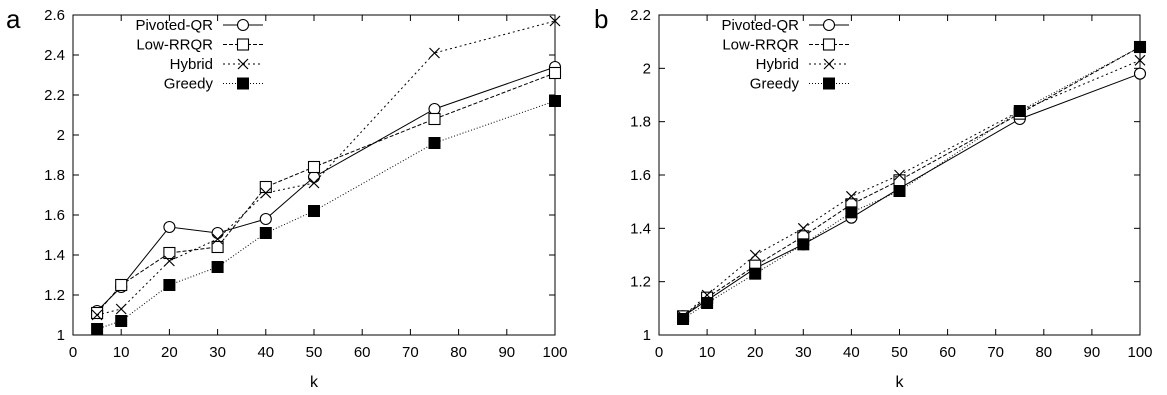 The image size is (1167, 395). I want to click on panel-label: b, so click(601, 19).